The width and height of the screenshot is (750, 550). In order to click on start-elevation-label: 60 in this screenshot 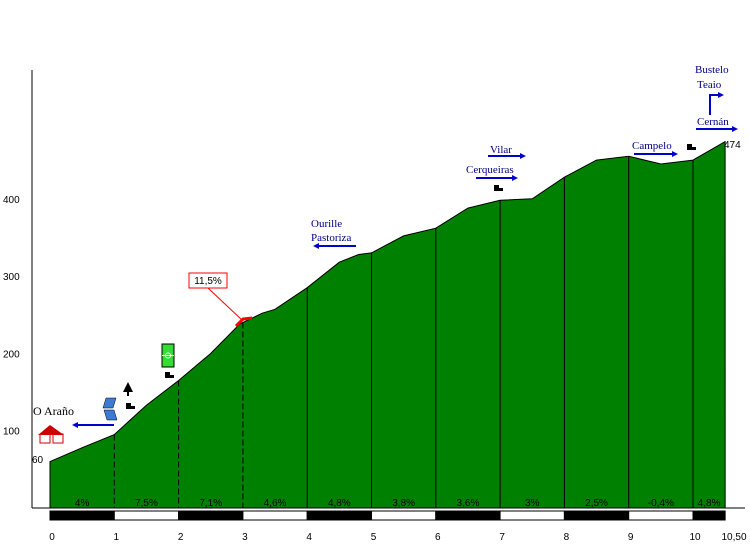, I will do `click(38, 460)`.